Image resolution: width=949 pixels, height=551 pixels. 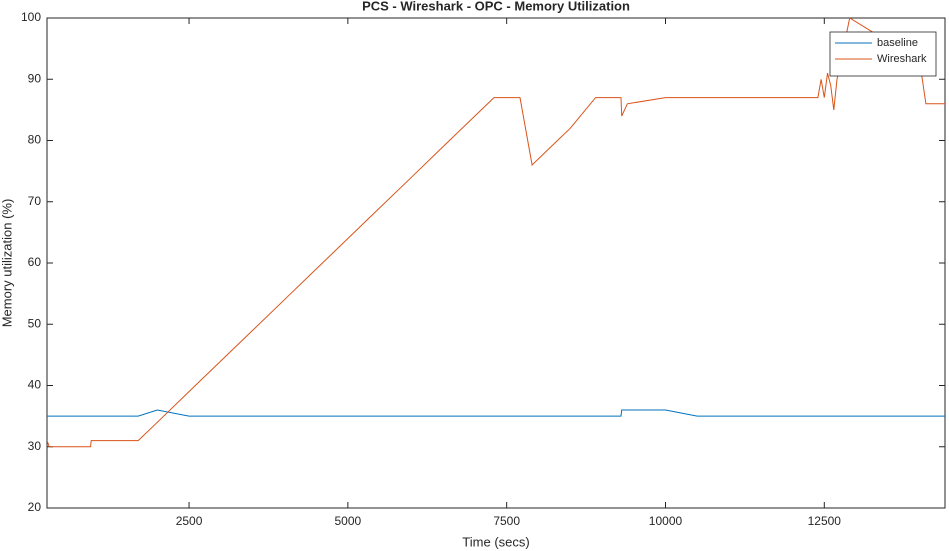 What do you see at coordinates (35, 385) in the screenshot?
I see `y-tick-label: 40` at bounding box center [35, 385].